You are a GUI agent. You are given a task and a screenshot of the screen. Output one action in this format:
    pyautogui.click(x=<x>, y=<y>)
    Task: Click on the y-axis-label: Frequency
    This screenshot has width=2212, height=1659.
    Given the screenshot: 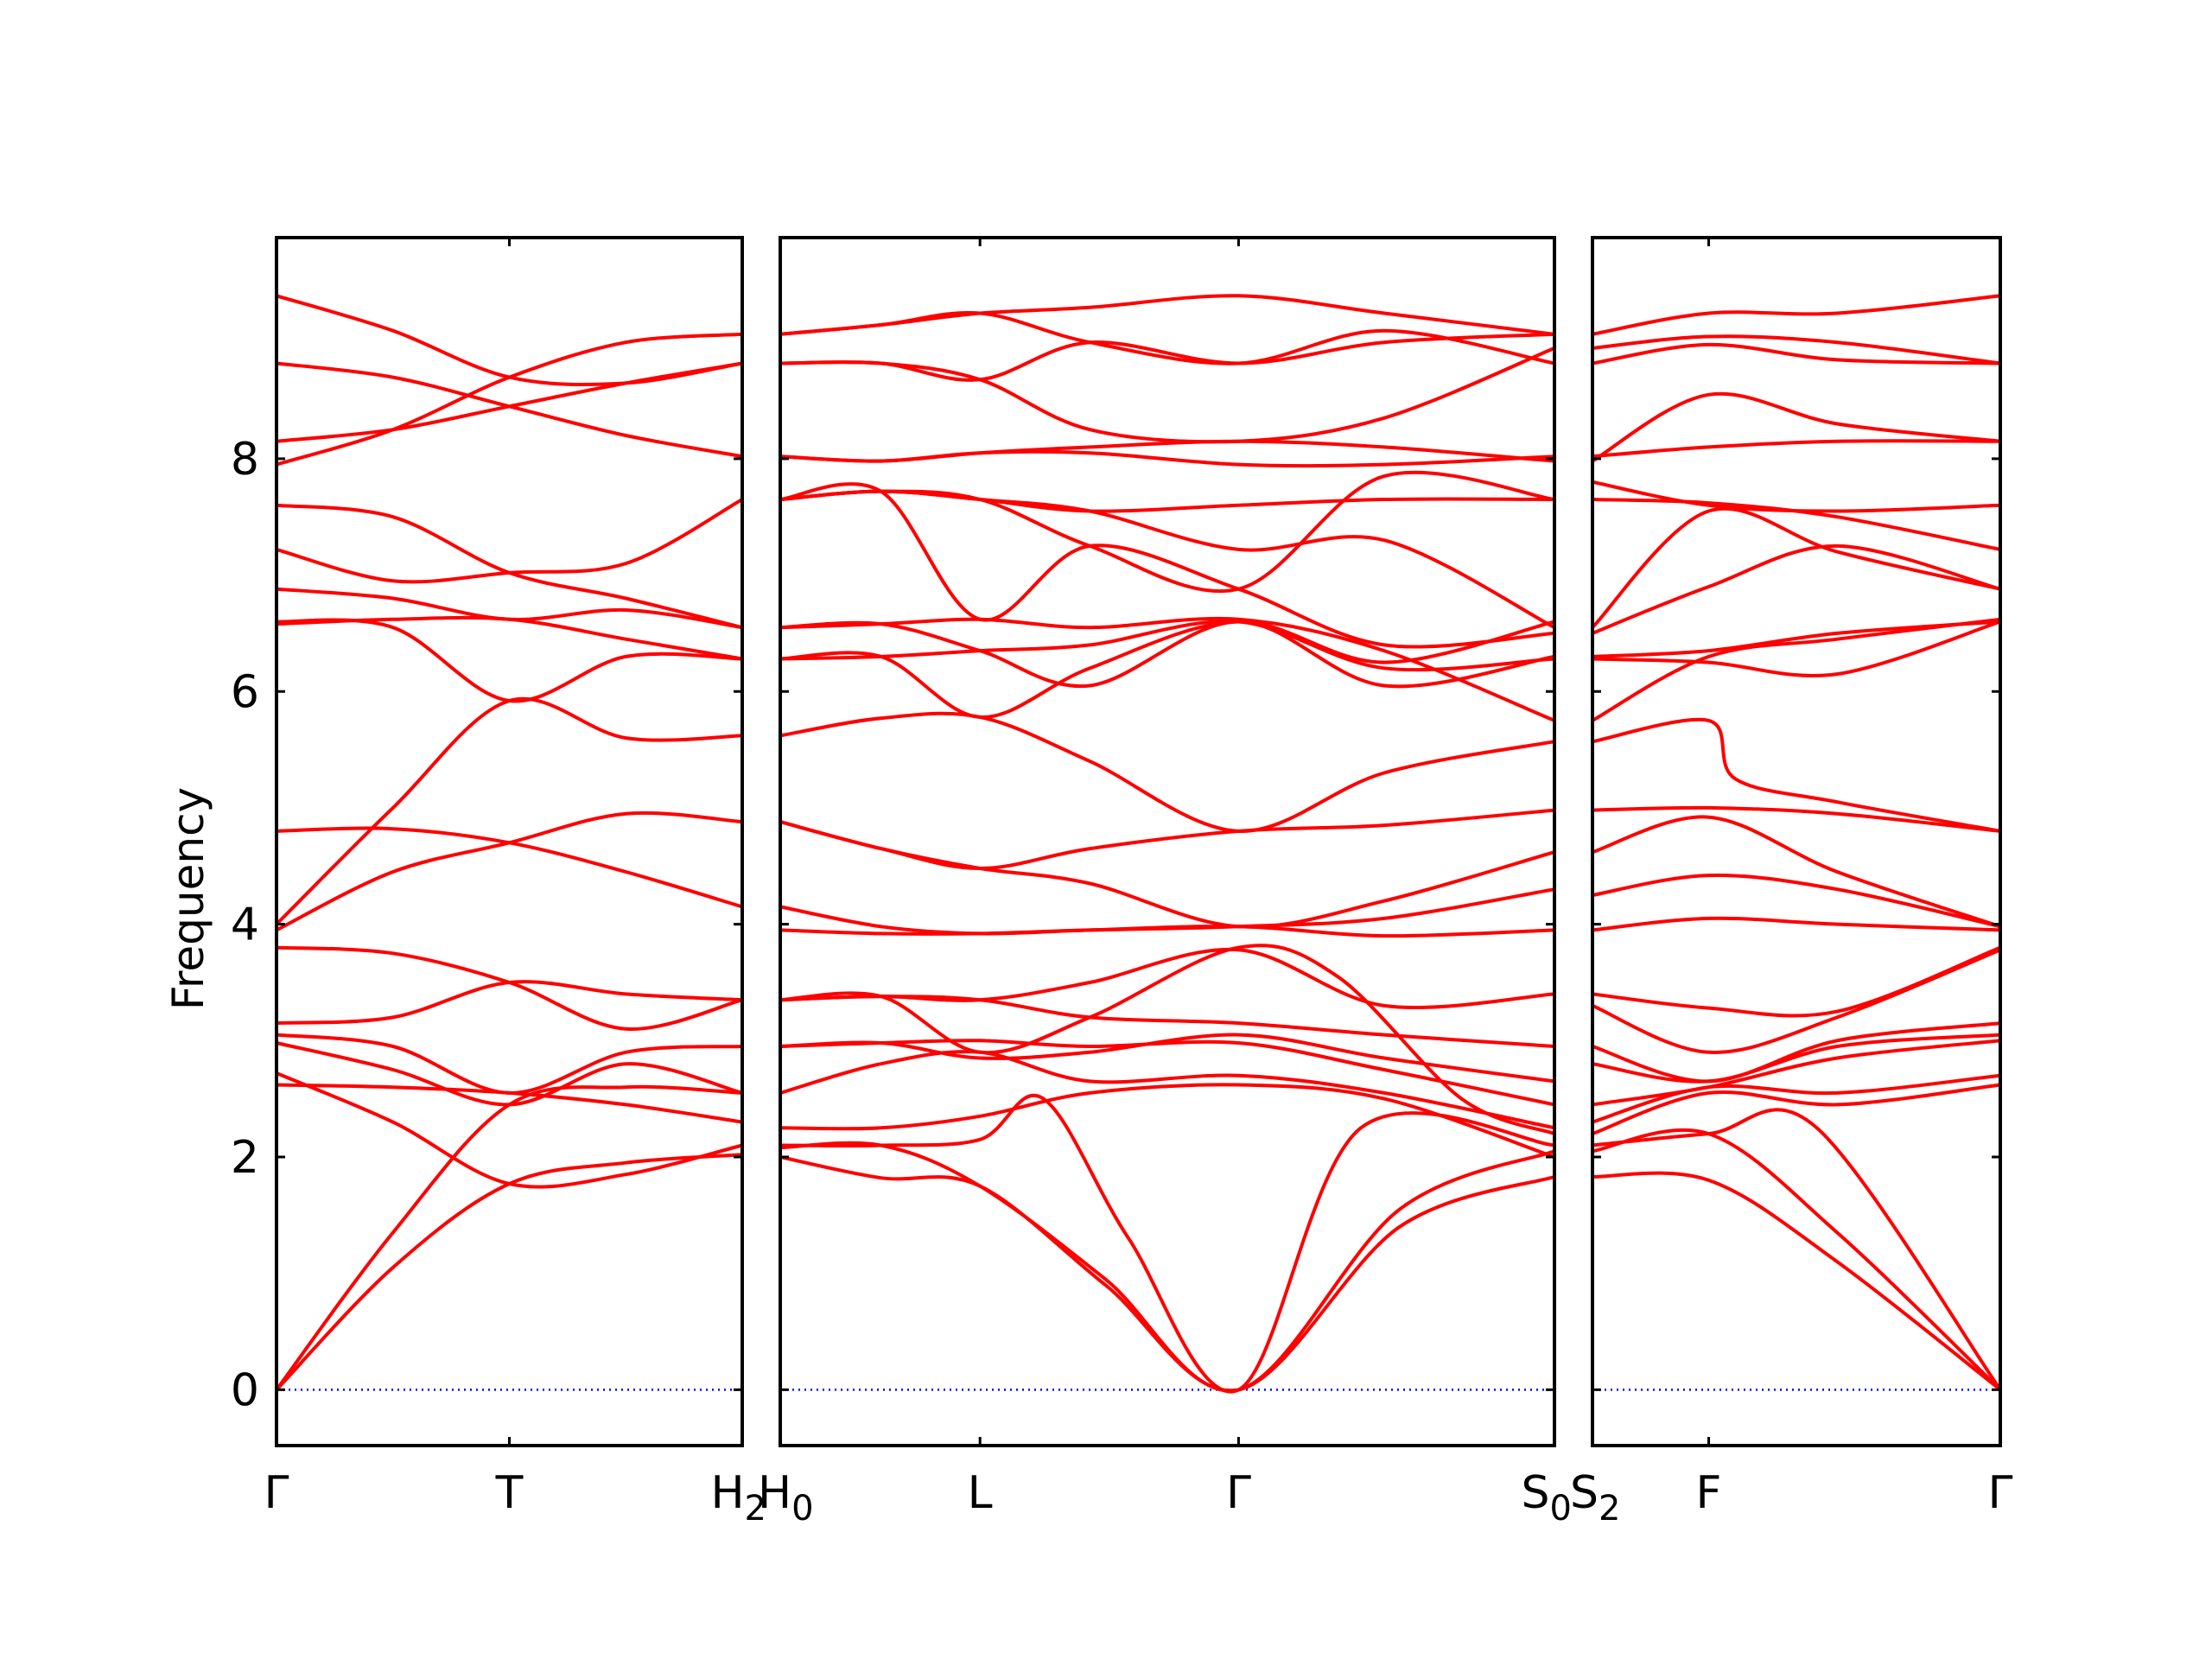 What is the action you would take?
    pyautogui.click(x=188, y=898)
    